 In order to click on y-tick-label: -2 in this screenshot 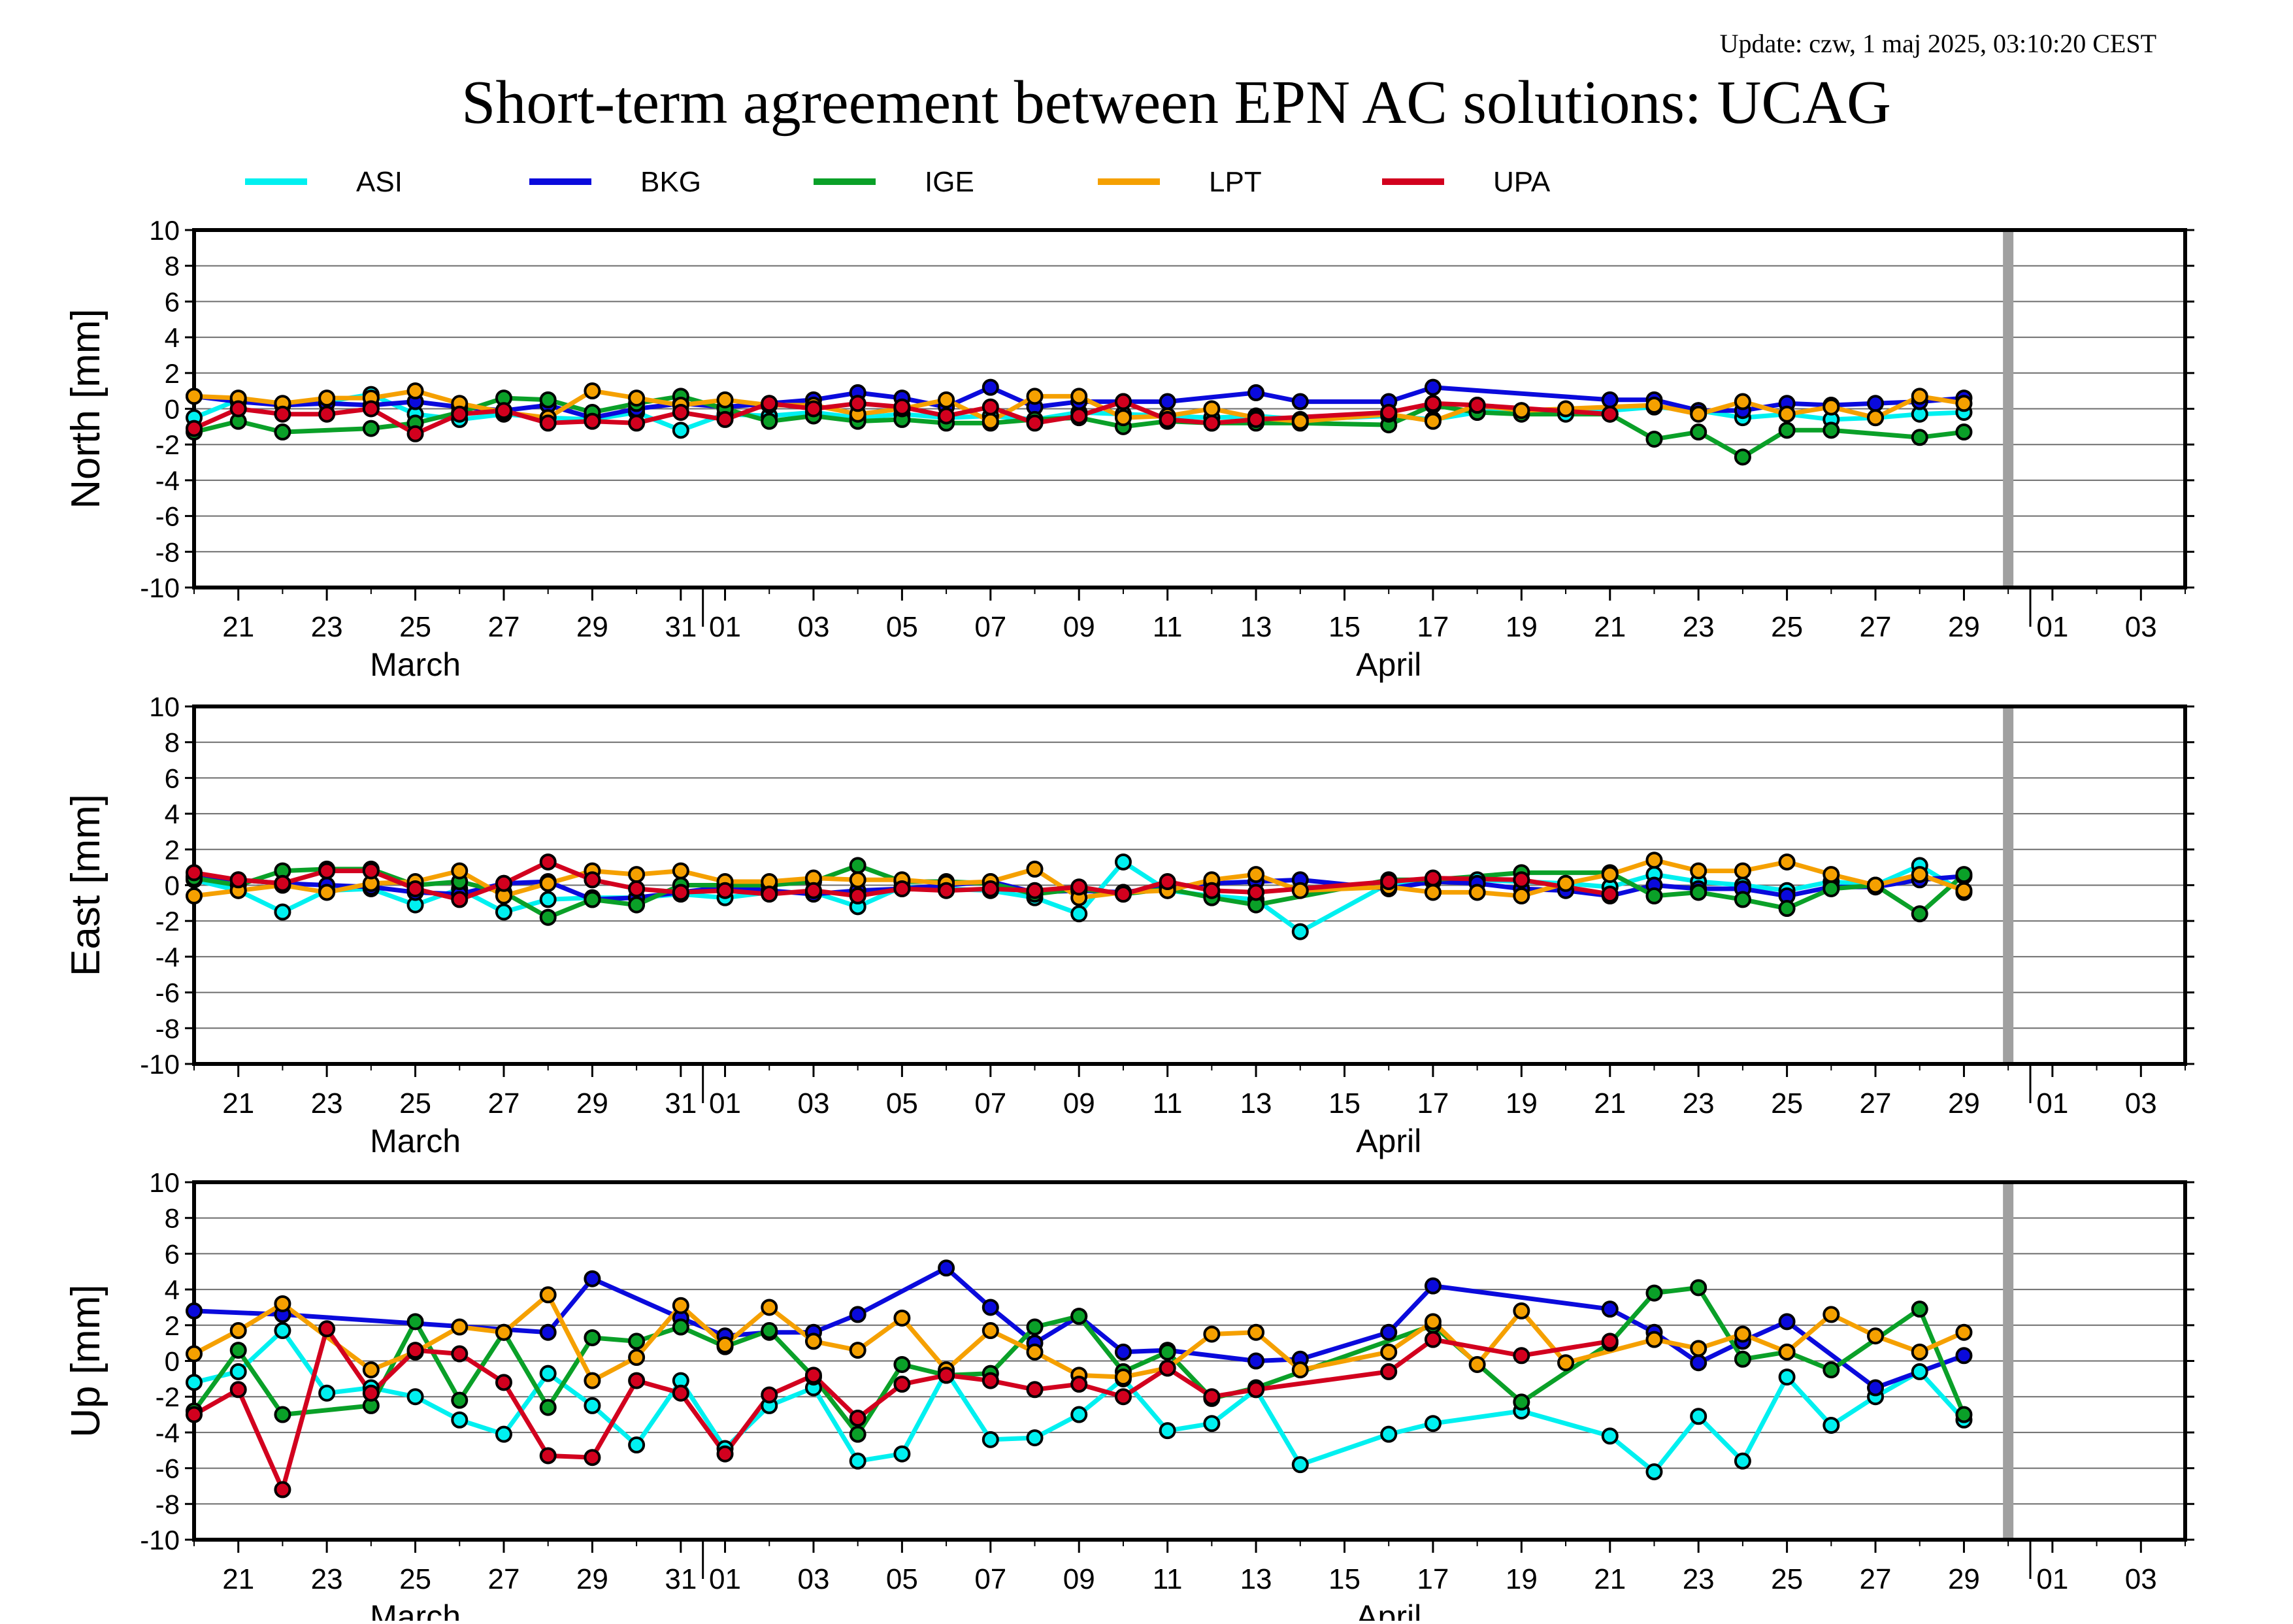, I will do `click(168, 1397)`.